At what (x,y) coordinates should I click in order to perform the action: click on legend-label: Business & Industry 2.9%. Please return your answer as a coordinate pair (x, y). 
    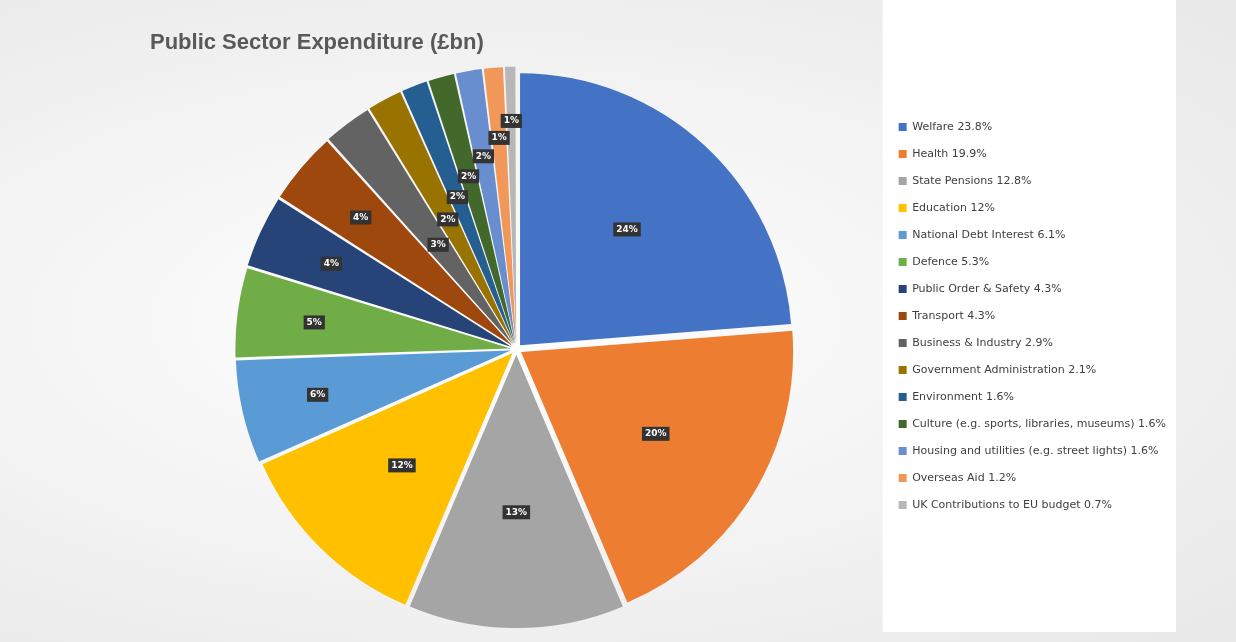
    Looking at the image, I should click on (982, 342).